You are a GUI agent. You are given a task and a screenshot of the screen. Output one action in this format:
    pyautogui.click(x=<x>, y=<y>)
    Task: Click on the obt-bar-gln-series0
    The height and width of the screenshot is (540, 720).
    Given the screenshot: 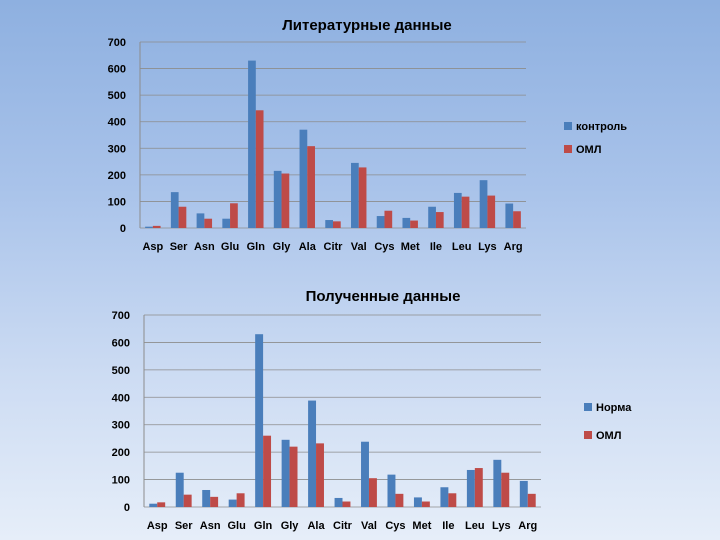 What is the action you would take?
    pyautogui.click(x=259, y=420)
    